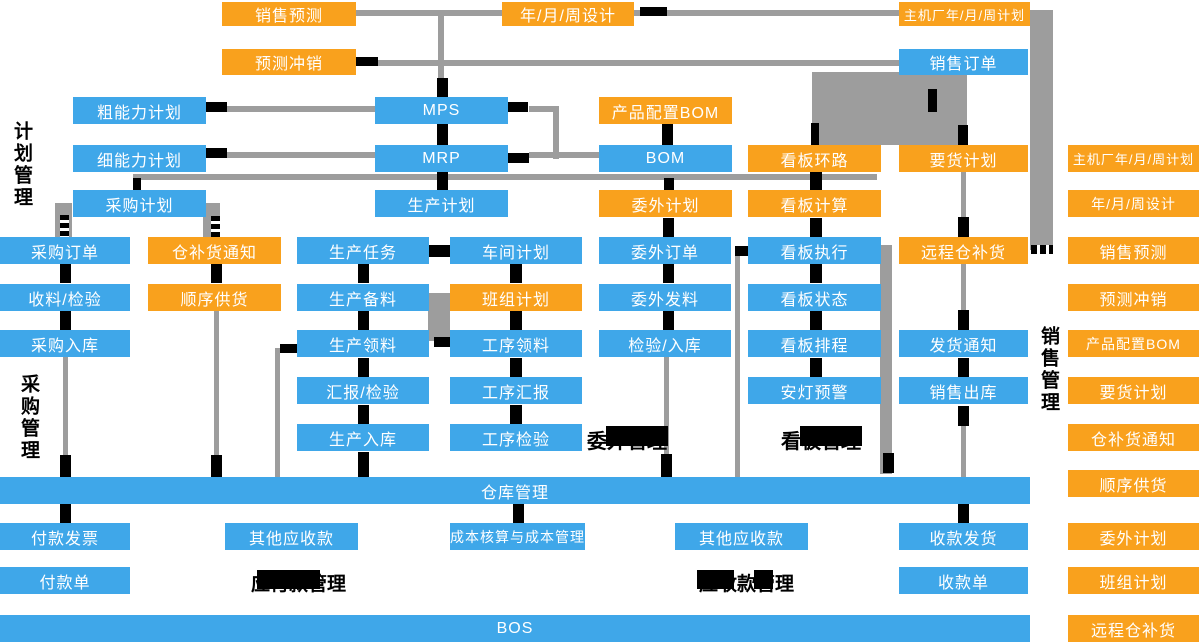  What do you see at coordinates (964, 14) in the screenshot?
I see `node-oem-ymw-plan-top: 主机厂年/月/周计划` at bounding box center [964, 14].